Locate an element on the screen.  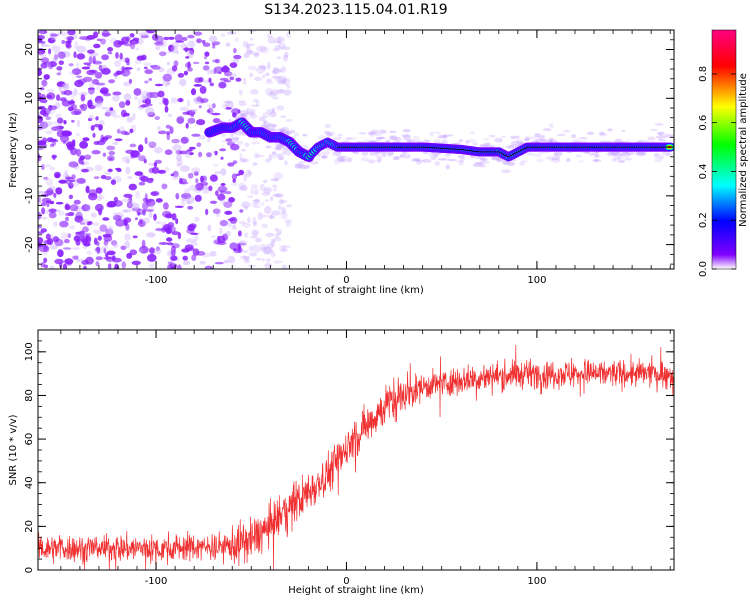
y-tick-label: -10 is located at coordinates (29, 196).